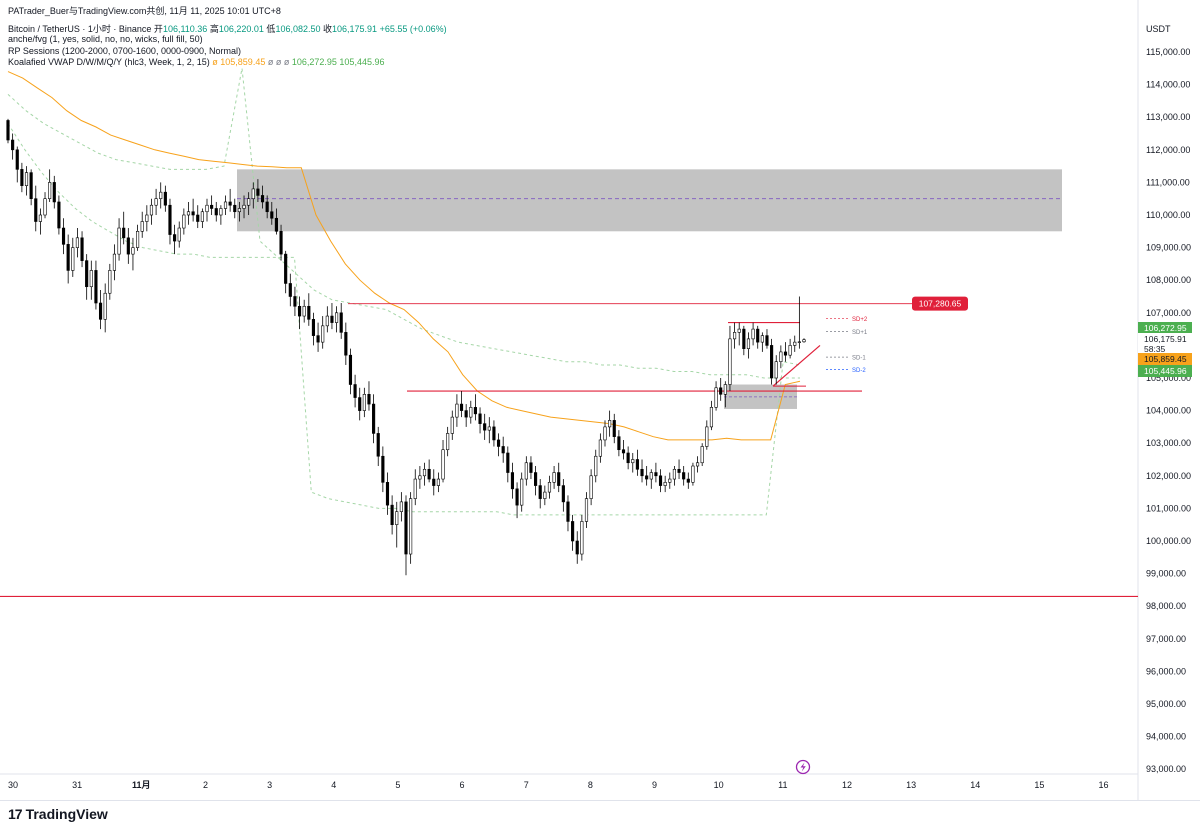  Describe the element at coordinates (1168, 248) in the screenshot. I see `price-tick-label: 109,000.00` at that location.